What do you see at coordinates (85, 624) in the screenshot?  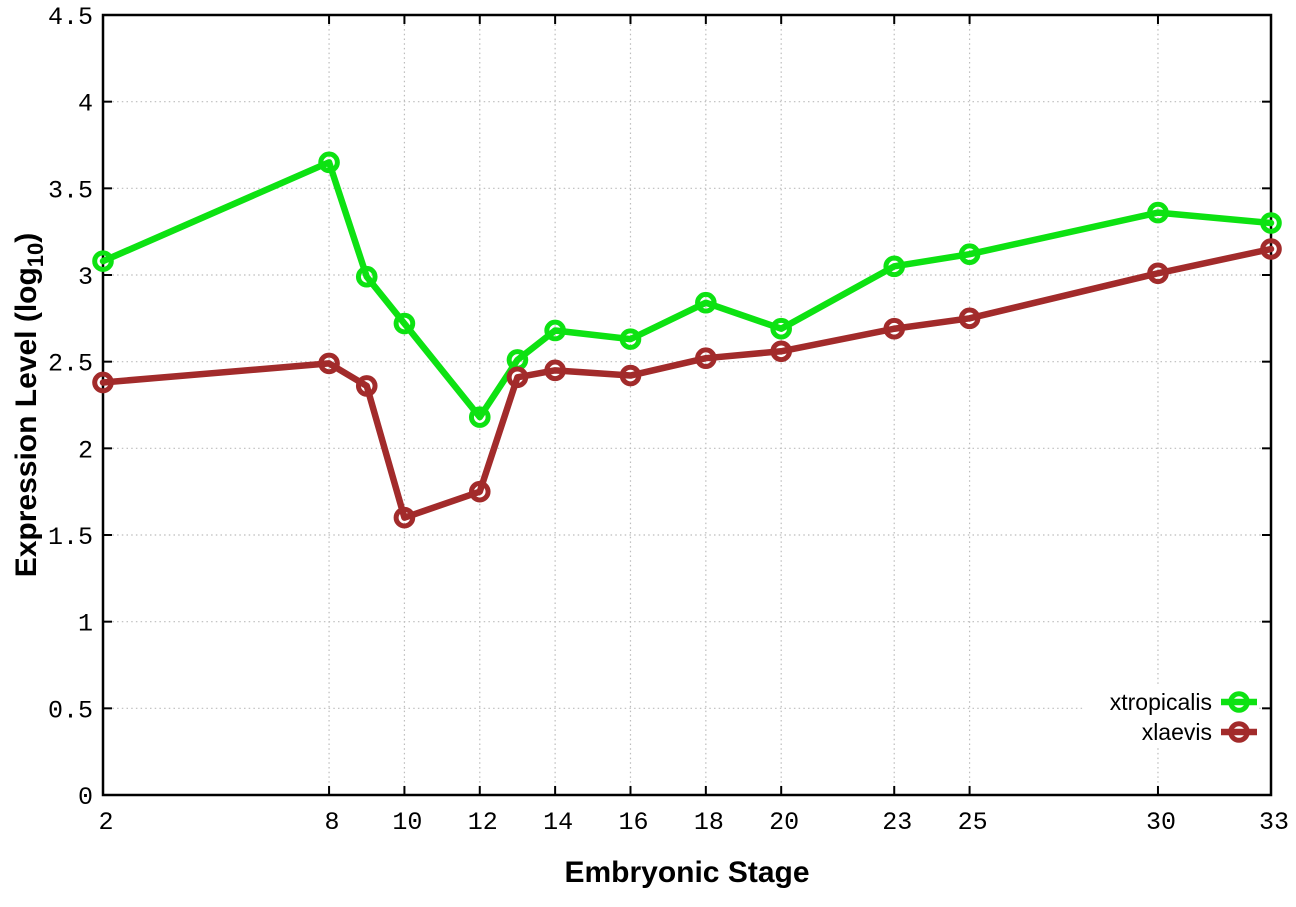 I see `y-tick-label: 1` at bounding box center [85, 624].